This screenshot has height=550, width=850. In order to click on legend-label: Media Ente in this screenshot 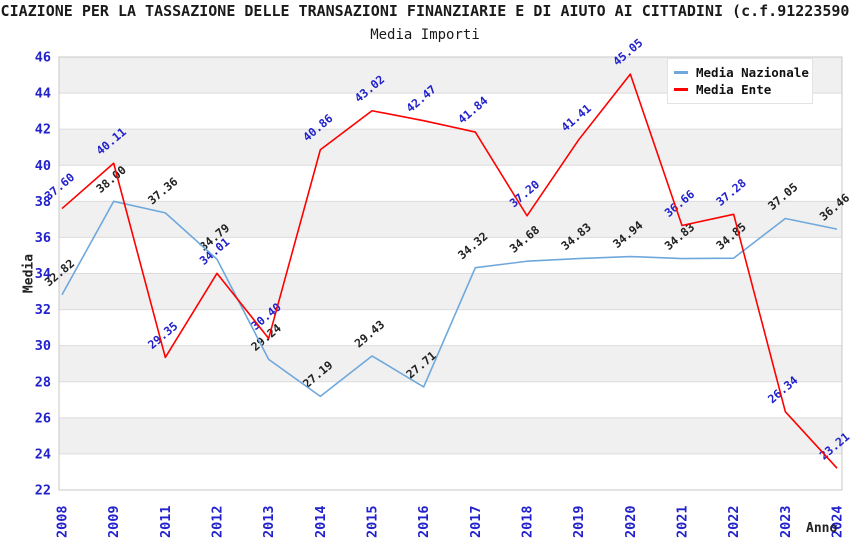, I will do `click(734, 89)`.